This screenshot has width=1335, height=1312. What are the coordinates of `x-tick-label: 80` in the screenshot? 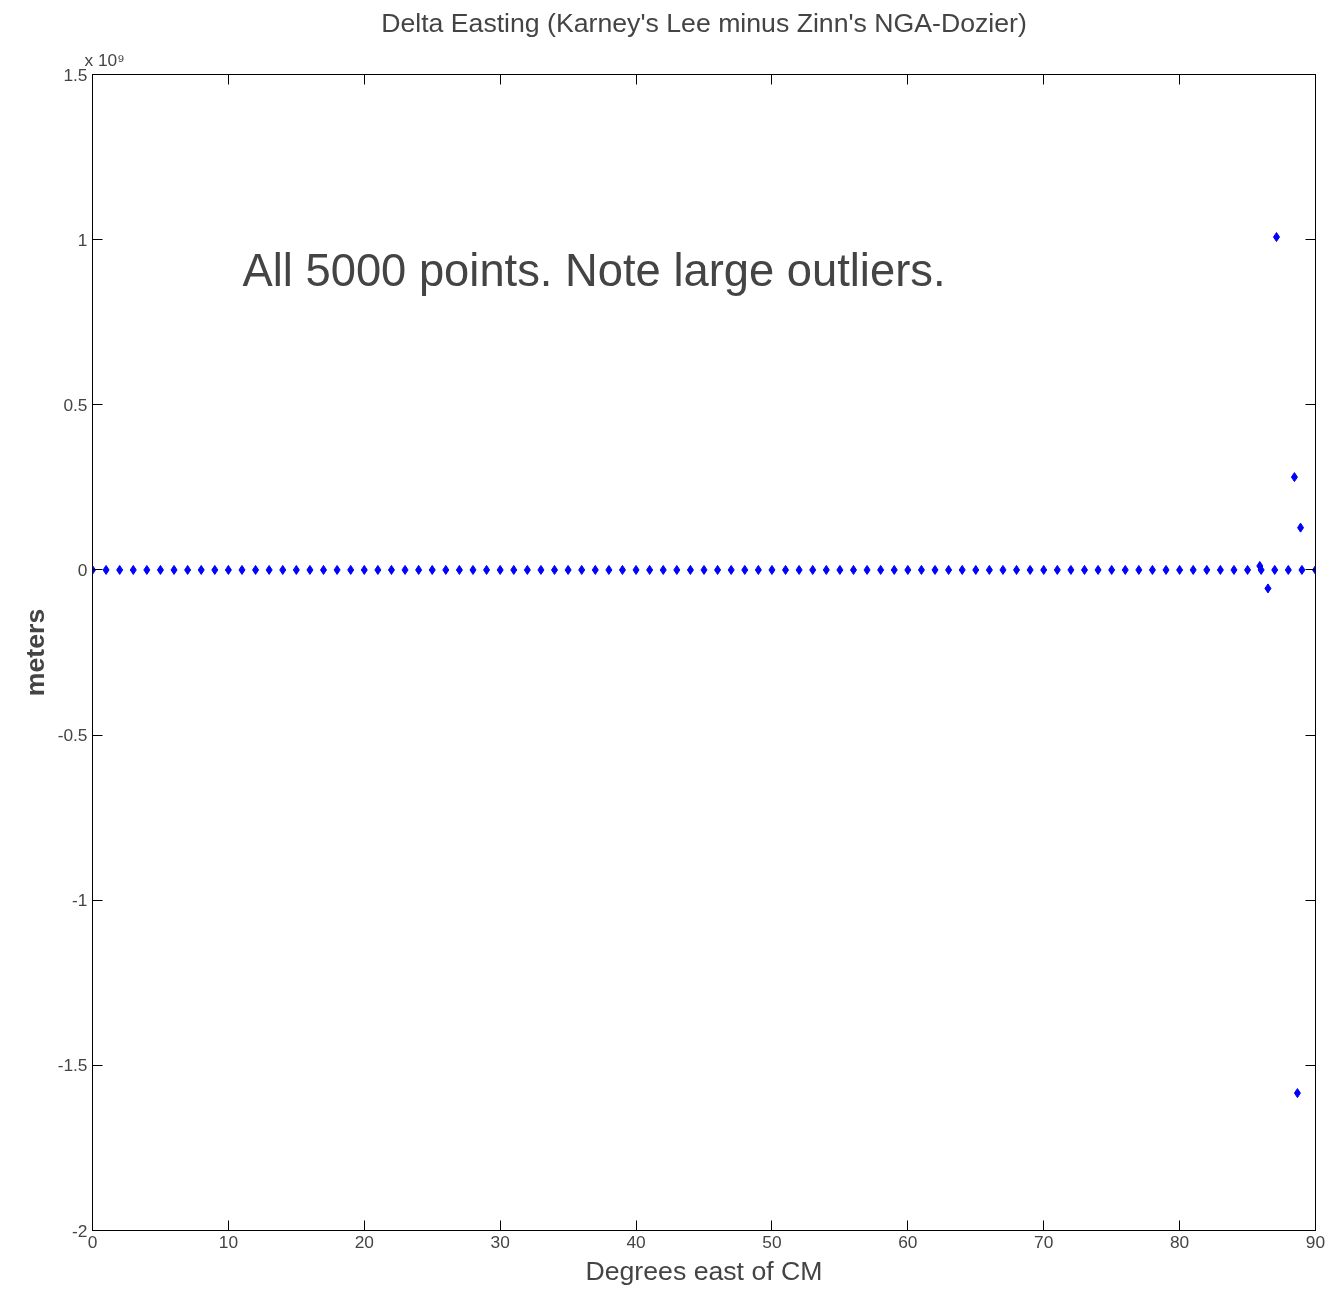 It's located at (1179, 1241).